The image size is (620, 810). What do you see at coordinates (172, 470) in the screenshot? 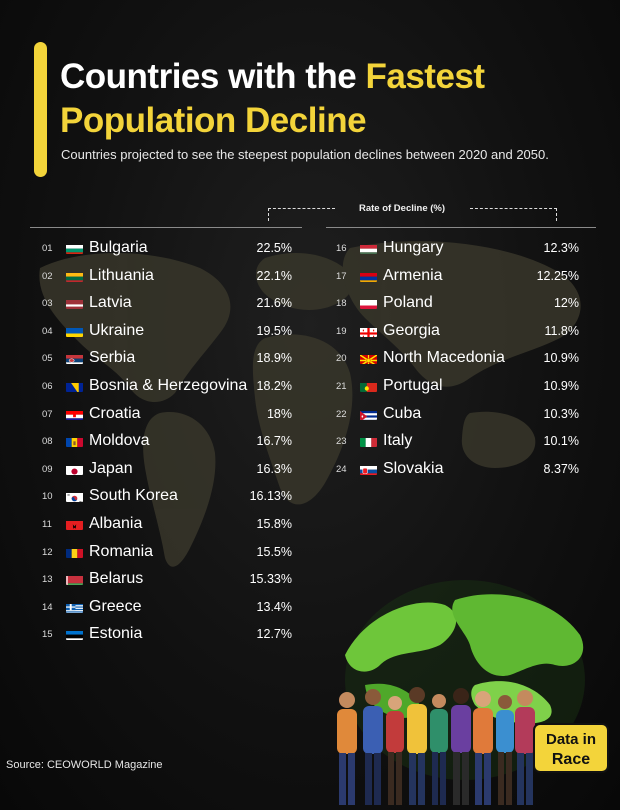
I see `country-row-japan: 09 Japan 16.3%` at bounding box center [172, 470].